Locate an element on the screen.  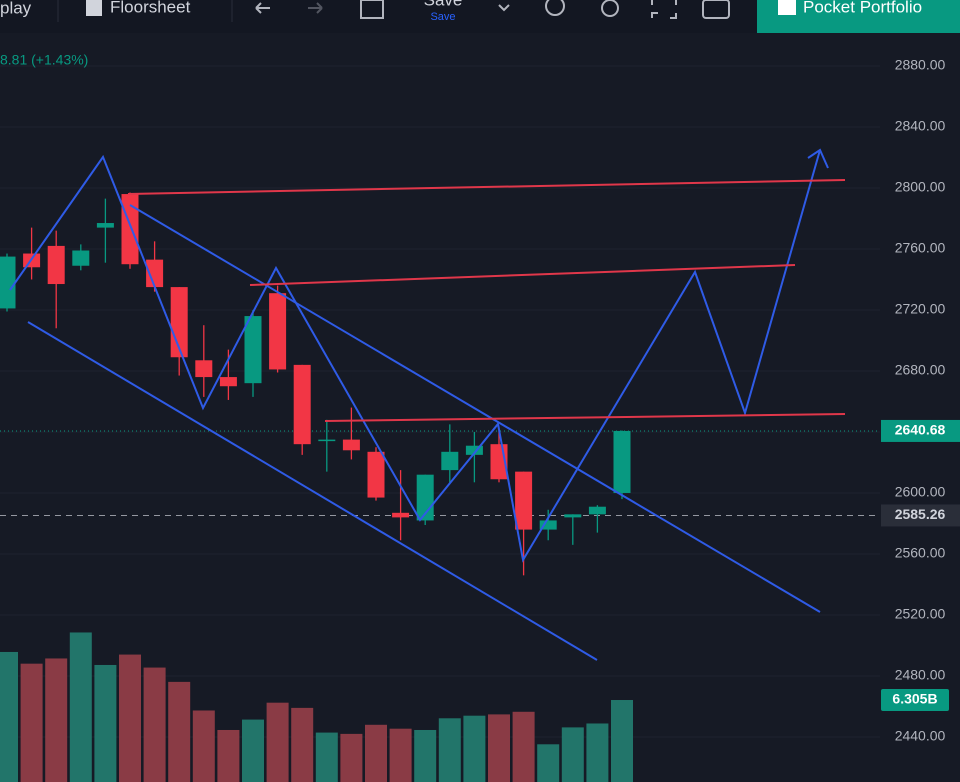
portfolio-icon is located at coordinates (787, 7).